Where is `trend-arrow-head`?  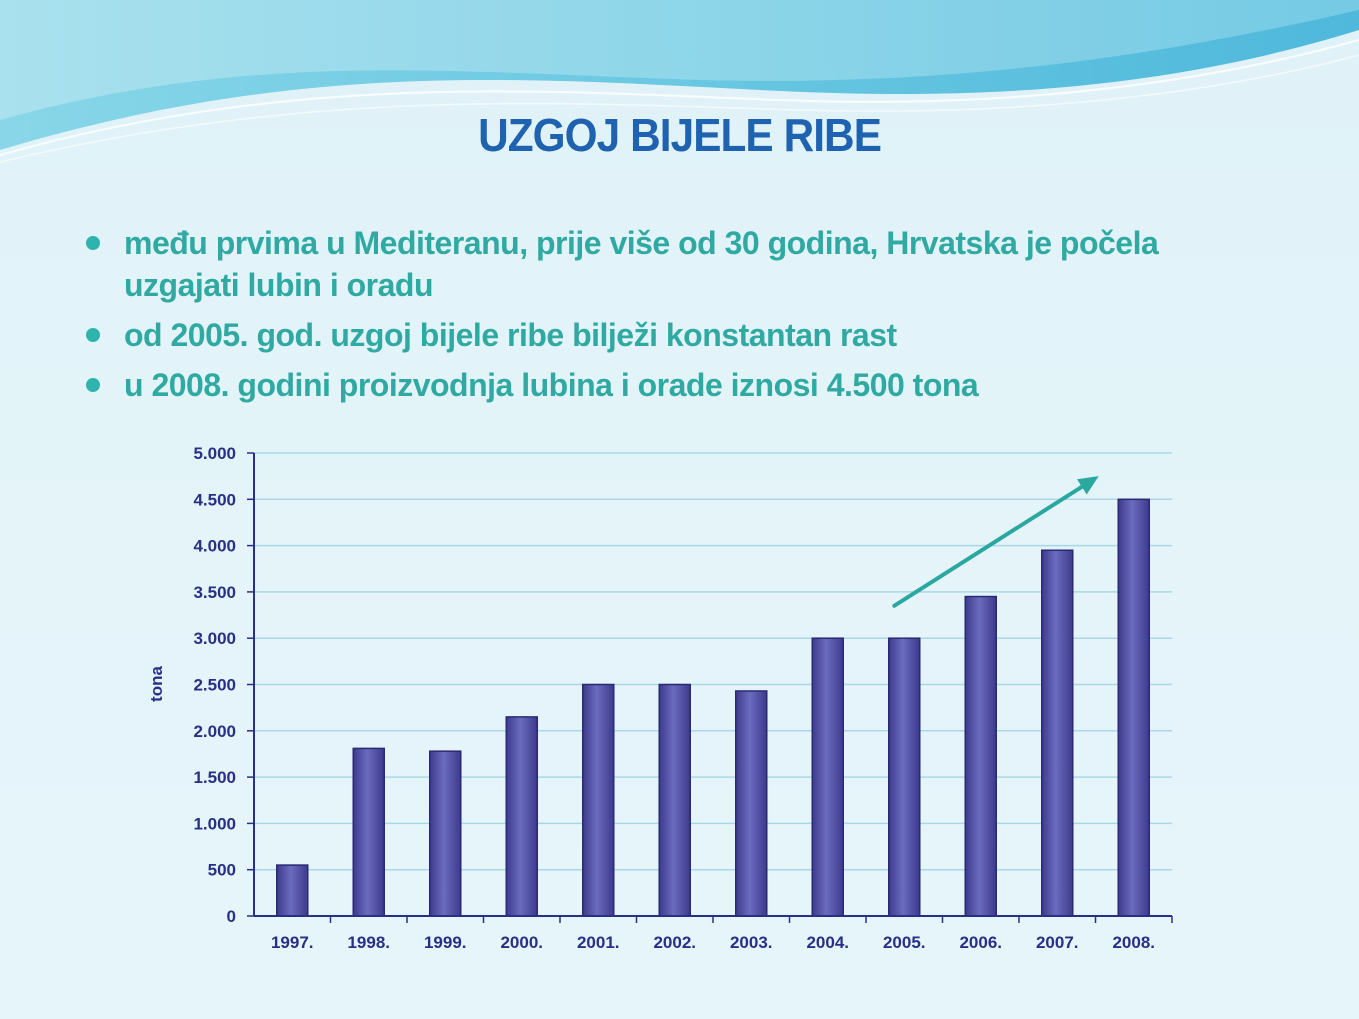
trend-arrow-head is located at coordinates (1088, 485).